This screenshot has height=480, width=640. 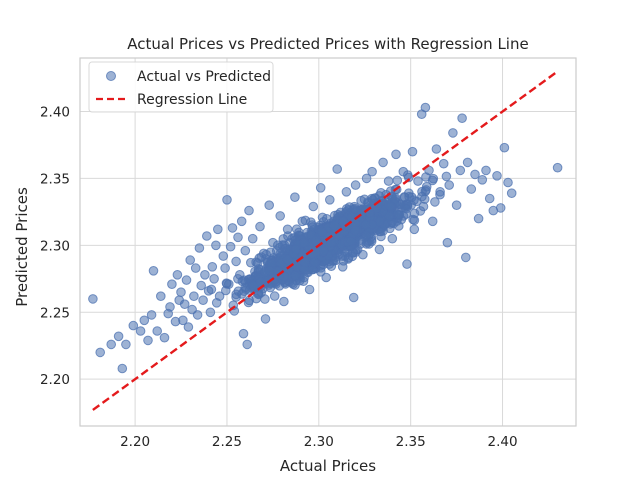 I want to click on x-tick-label: 2.30, so click(x=319, y=442).